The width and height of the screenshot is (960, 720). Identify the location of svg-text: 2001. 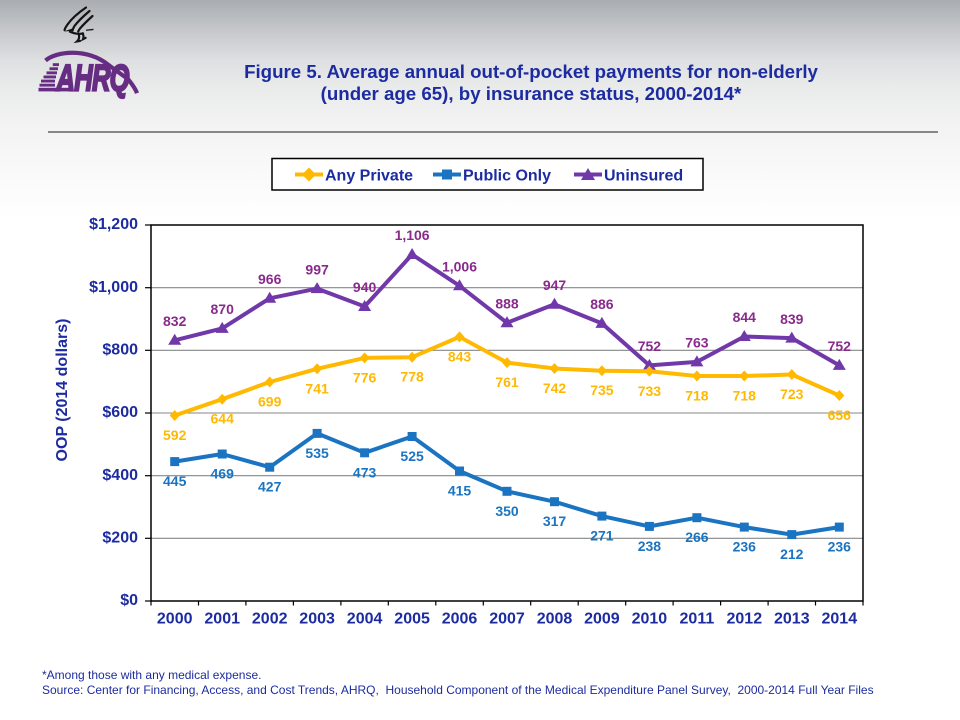
(222, 619).